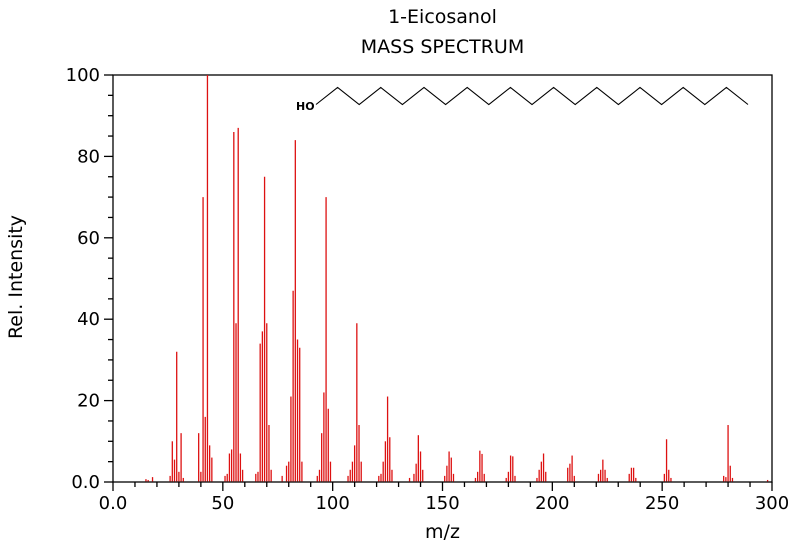 The image size is (811, 556). What do you see at coordinates (305, 106) in the screenshot?
I see `molecule-ho-label: HO` at bounding box center [305, 106].